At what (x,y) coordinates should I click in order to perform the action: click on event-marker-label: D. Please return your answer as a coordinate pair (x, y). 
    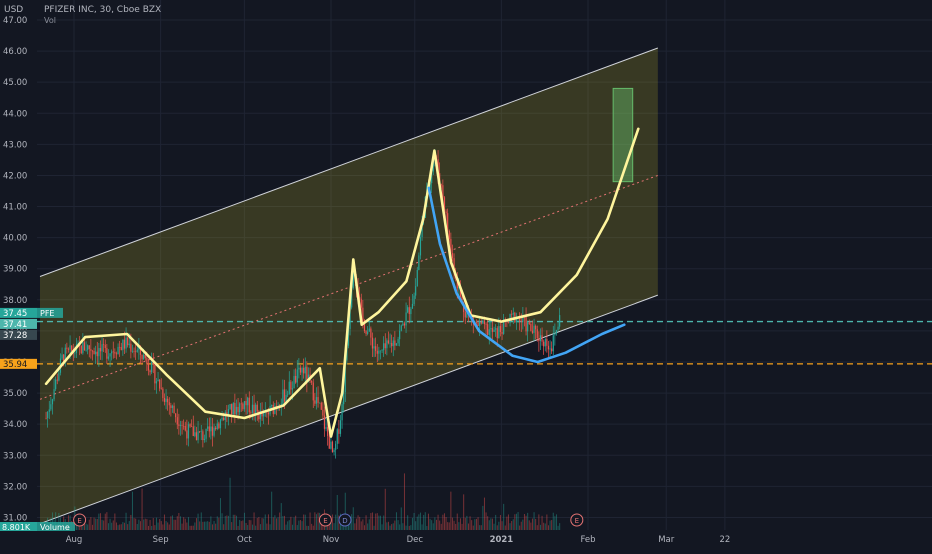
    Looking at the image, I should click on (344, 521).